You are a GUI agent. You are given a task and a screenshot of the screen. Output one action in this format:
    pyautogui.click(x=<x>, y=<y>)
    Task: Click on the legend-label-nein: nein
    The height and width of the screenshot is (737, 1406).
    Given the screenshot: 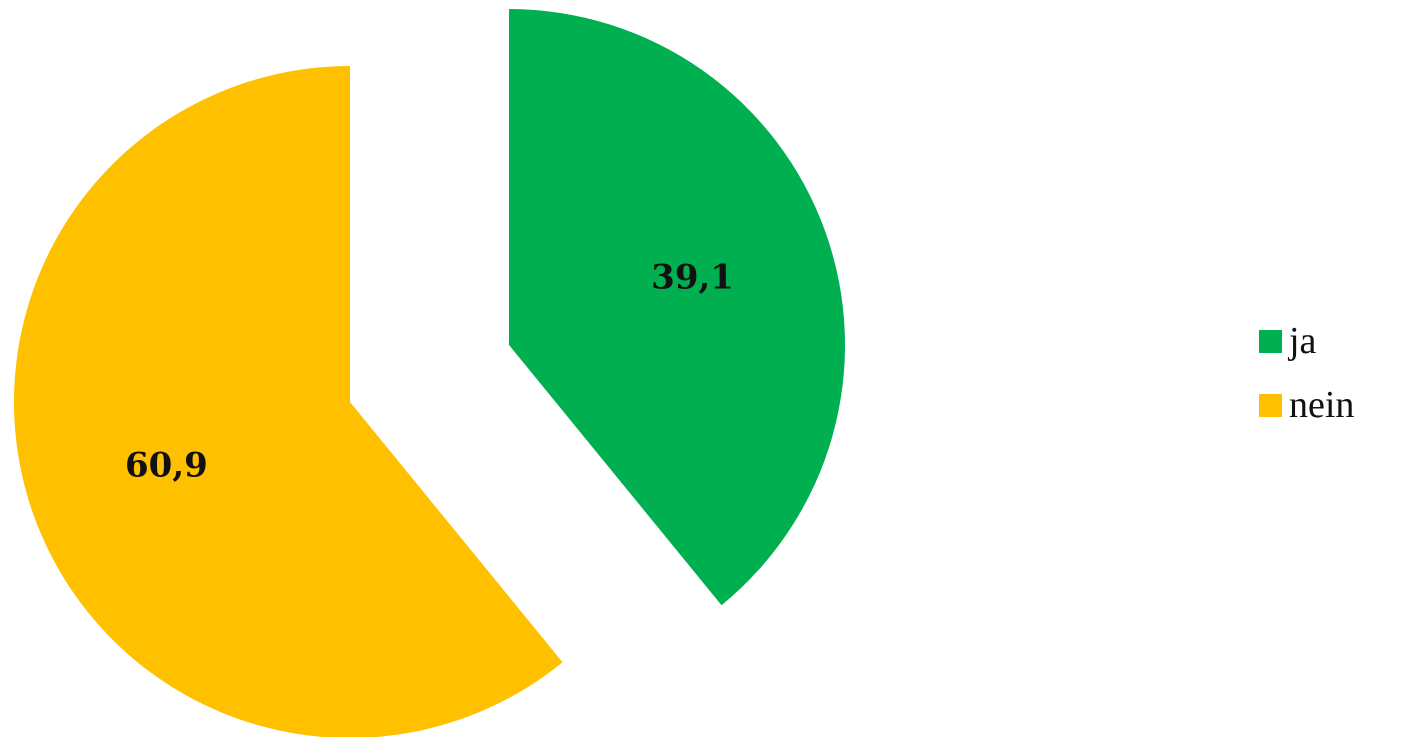 What is the action you would take?
    pyautogui.click(x=1322, y=405)
    